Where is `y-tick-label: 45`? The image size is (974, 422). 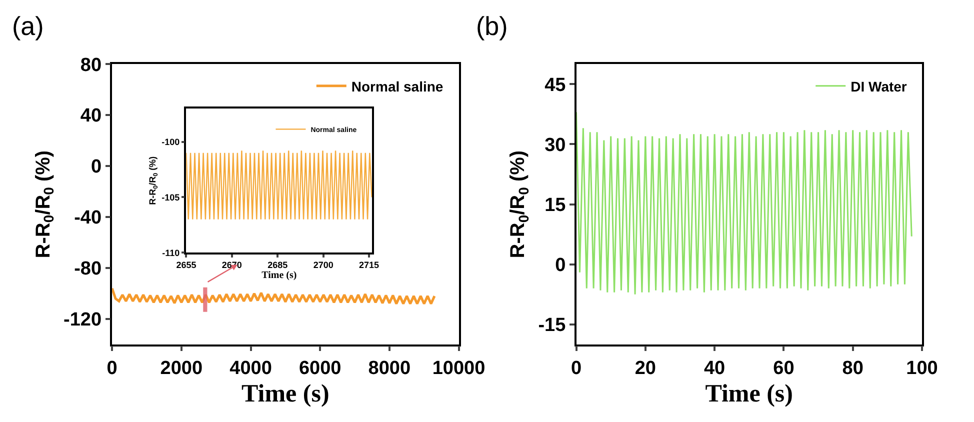 y-tick-label: 45 is located at coordinates (555, 85).